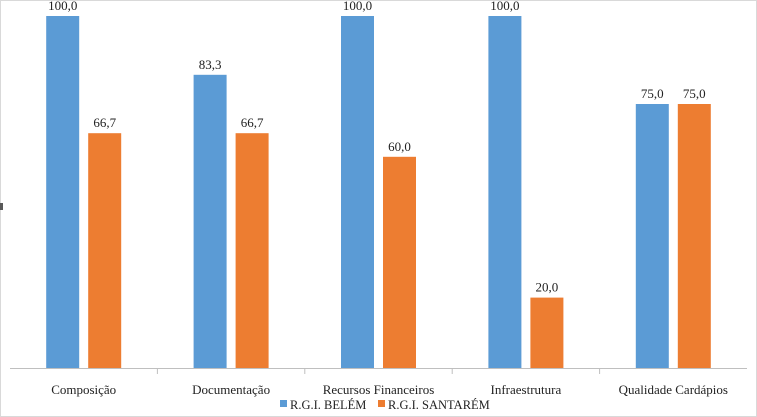 Image resolution: width=757 pixels, height=417 pixels. What do you see at coordinates (526, 389) in the screenshot?
I see `x-tick-label: Infraestrutura` at bounding box center [526, 389].